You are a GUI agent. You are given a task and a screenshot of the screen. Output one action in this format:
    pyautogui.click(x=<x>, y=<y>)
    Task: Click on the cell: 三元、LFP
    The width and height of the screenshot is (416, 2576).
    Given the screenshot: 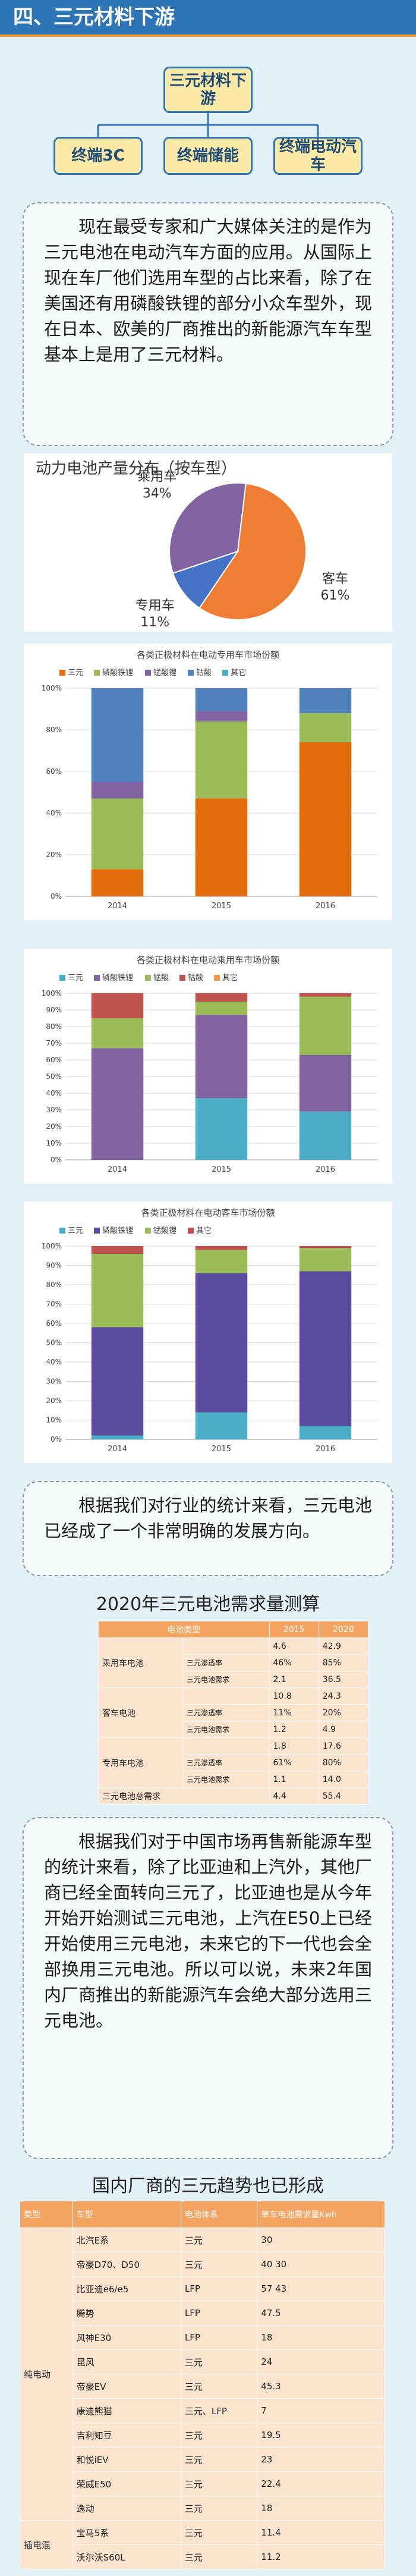 What is the action you would take?
    pyautogui.click(x=219, y=2410)
    